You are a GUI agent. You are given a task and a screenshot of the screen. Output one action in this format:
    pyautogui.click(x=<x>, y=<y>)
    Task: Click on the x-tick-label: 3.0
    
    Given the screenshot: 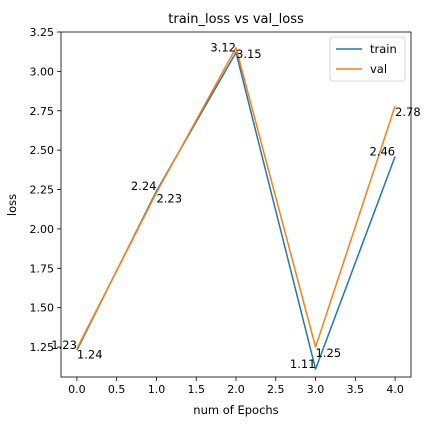 What is the action you would take?
    pyautogui.click(x=316, y=389)
    